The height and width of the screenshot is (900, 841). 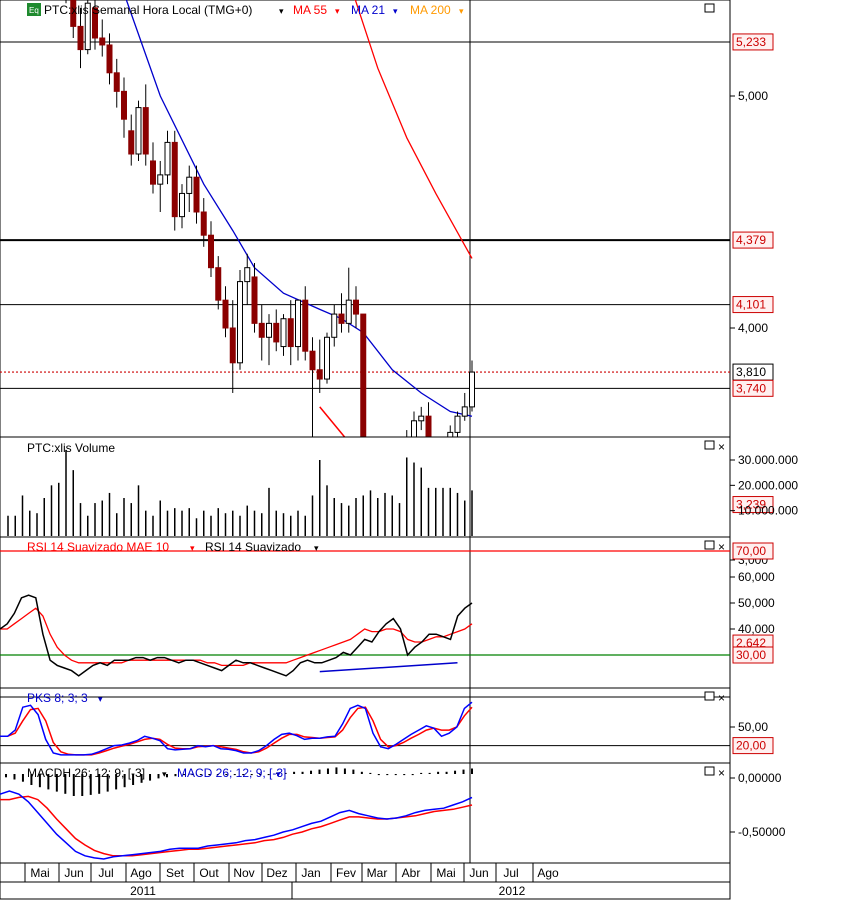 What do you see at coordinates (768, 511) in the screenshot?
I see `volume-axis-label: 10.000.000` at bounding box center [768, 511].